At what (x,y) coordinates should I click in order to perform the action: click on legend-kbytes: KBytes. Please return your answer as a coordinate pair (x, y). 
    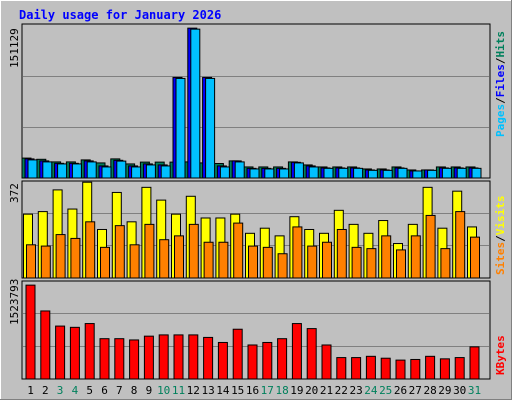
    Looking at the image, I should click on (500, 355).